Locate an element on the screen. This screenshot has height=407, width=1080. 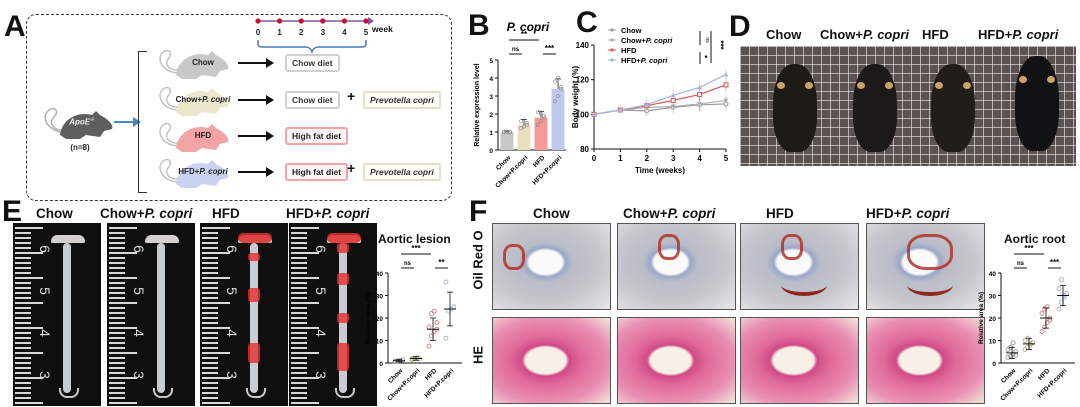
group-title-italic: P. copri is located at coordinates (168, 213).